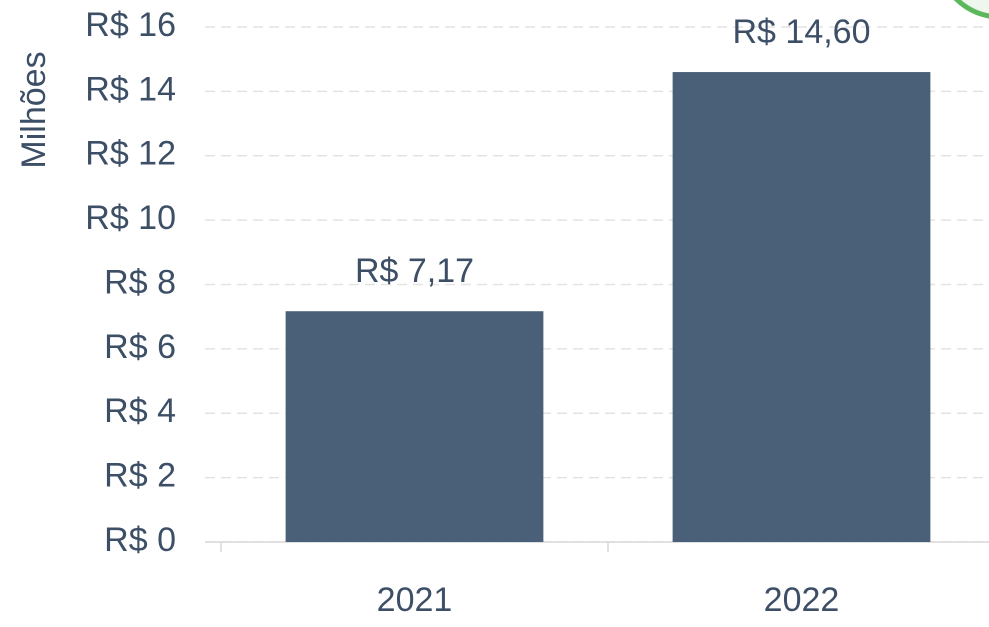  I want to click on y-tick-label: R$ 12, so click(130, 154).